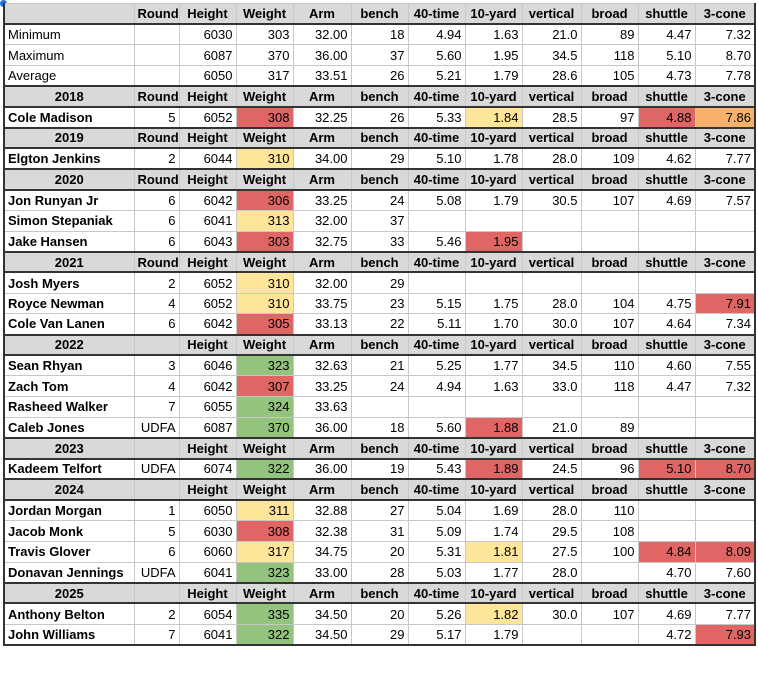 This screenshot has height=676, width=758. What do you see at coordinates (551, 468) in the screenshot?
I see `player-cell: 24.5` at bounding box center [551, 468].